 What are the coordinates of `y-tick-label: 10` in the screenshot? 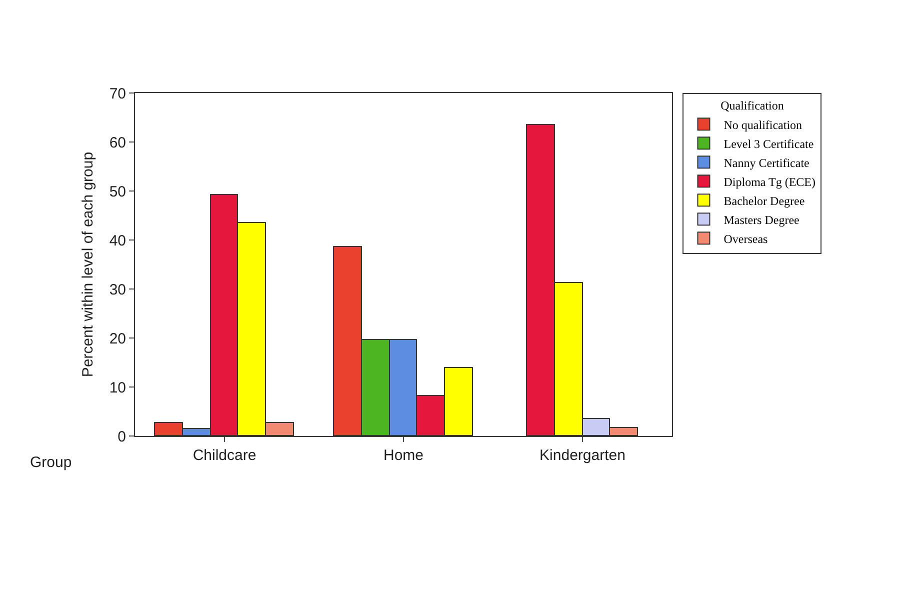 It's located at (117, 387).